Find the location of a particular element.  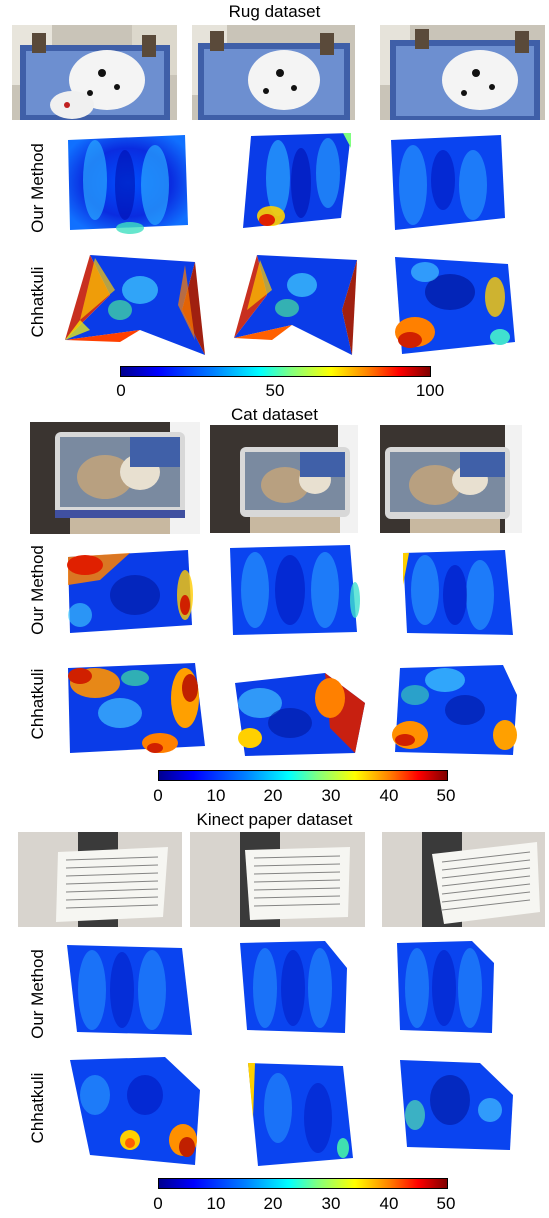

kinect-row-label-chhatkuli: Chhatkuli is located at coordinates (37, 1108).